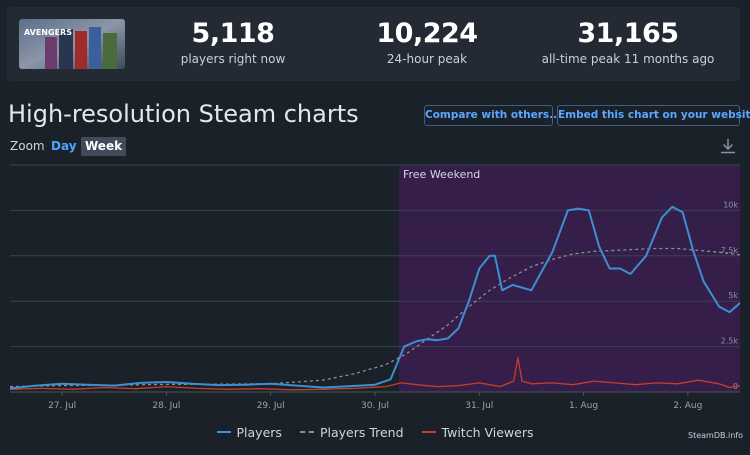 The height and width of the screenshot is (455, 750). I want to click on page-title: High-resolution Steam charts, so click(183, 114).